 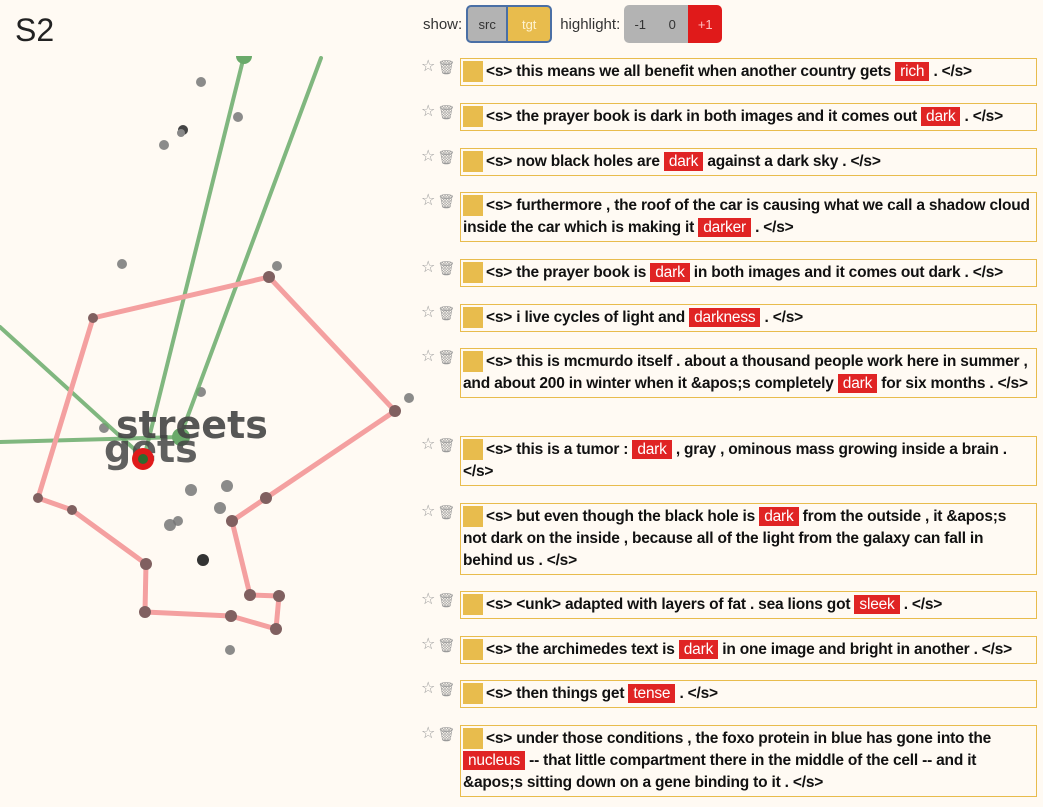 What do you see at coordinates (530, 24) in the screenshot?
I see `show-tgt-button: tgt` at bounding box center [530, 24].